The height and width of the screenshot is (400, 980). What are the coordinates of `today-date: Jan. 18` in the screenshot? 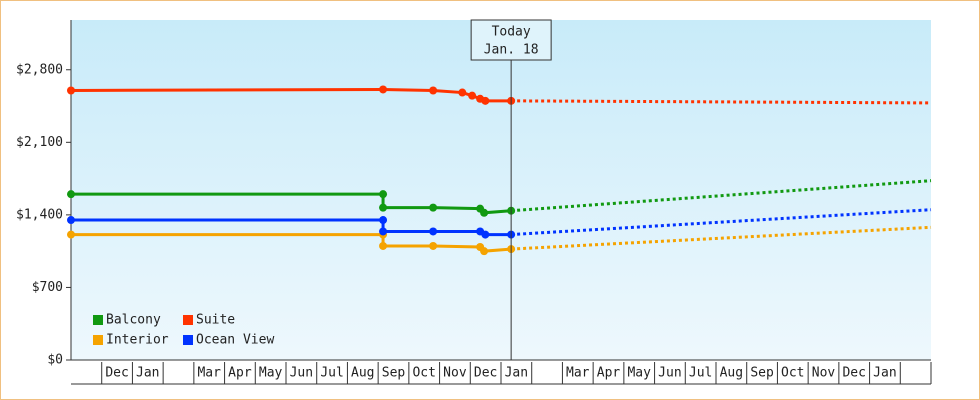 It's located at (511, 50).